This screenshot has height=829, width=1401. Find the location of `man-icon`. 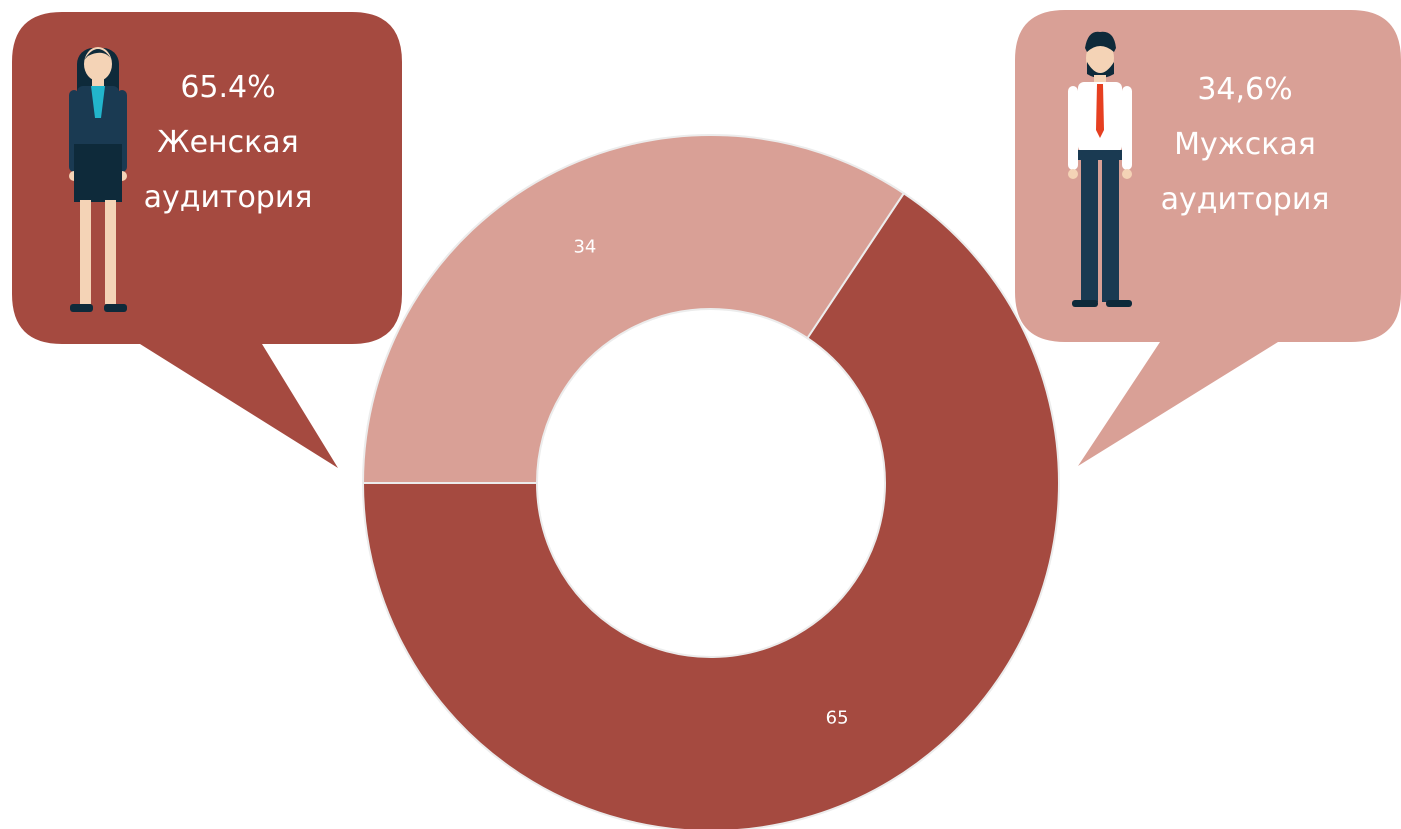

man-icon is located at coordinates (1100, 169).